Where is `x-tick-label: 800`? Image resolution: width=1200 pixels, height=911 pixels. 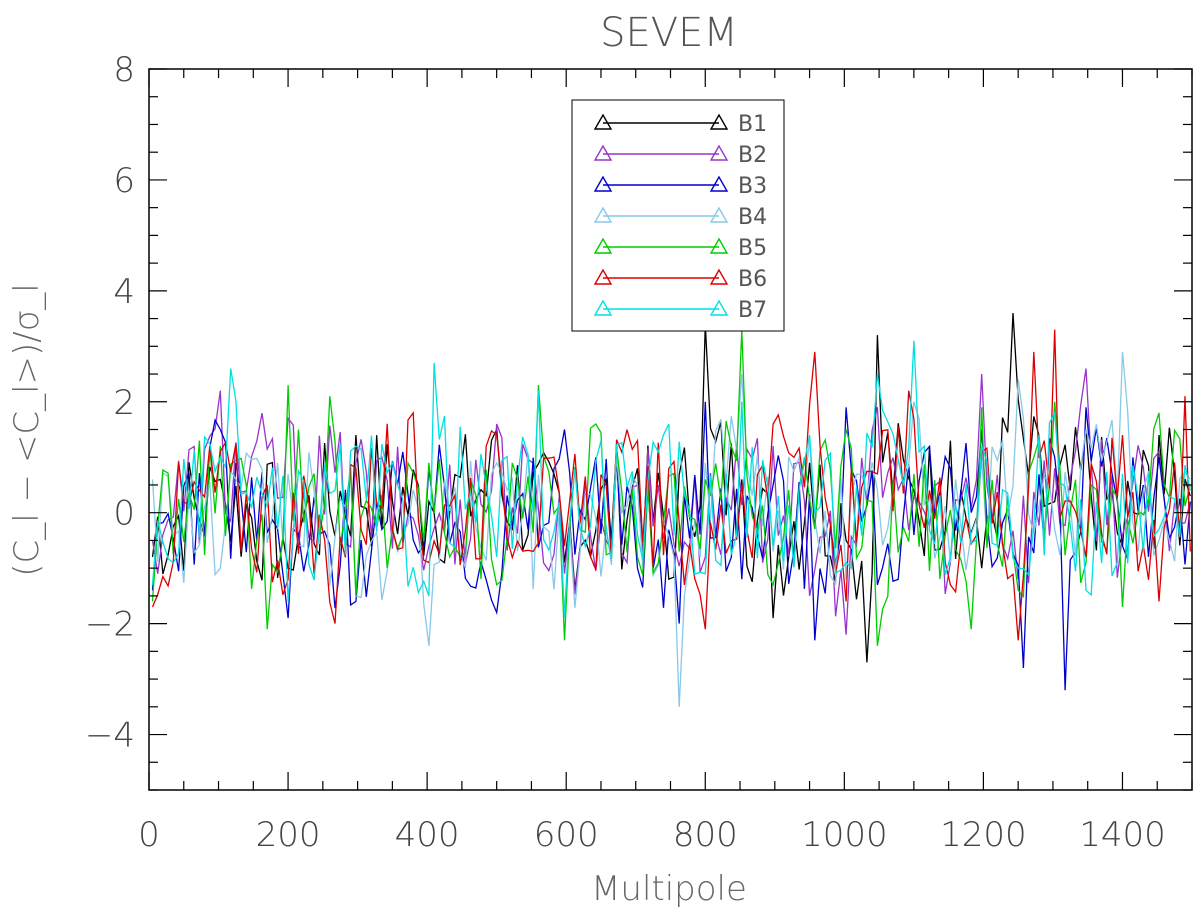 x-tick-label: 800 is located at coordinates (705, 835).